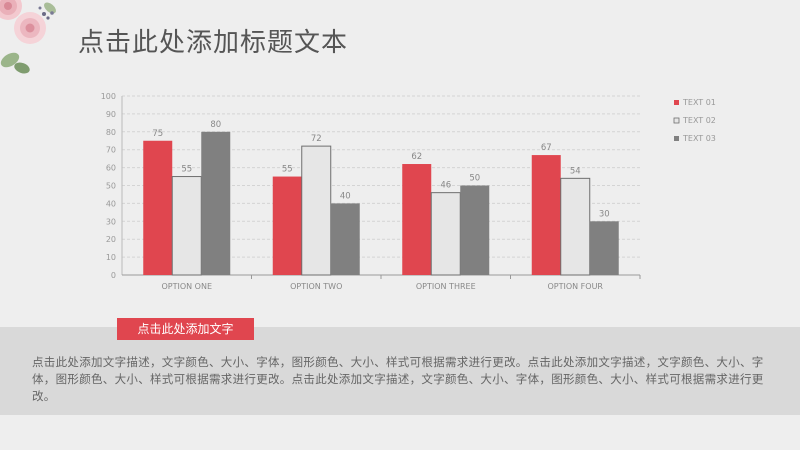 This screenshot has width=800, height=450. I want to click on y-tick-label: 10, so click(111, 257).